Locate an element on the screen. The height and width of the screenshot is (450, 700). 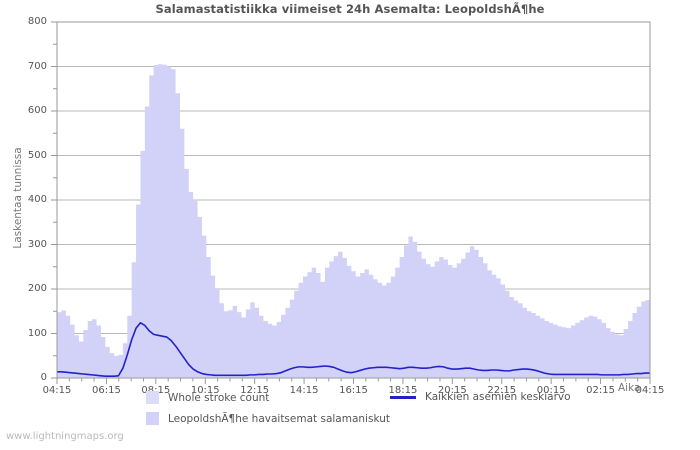
x-tick-label: 16:15 is located at coordinates (353, 390).